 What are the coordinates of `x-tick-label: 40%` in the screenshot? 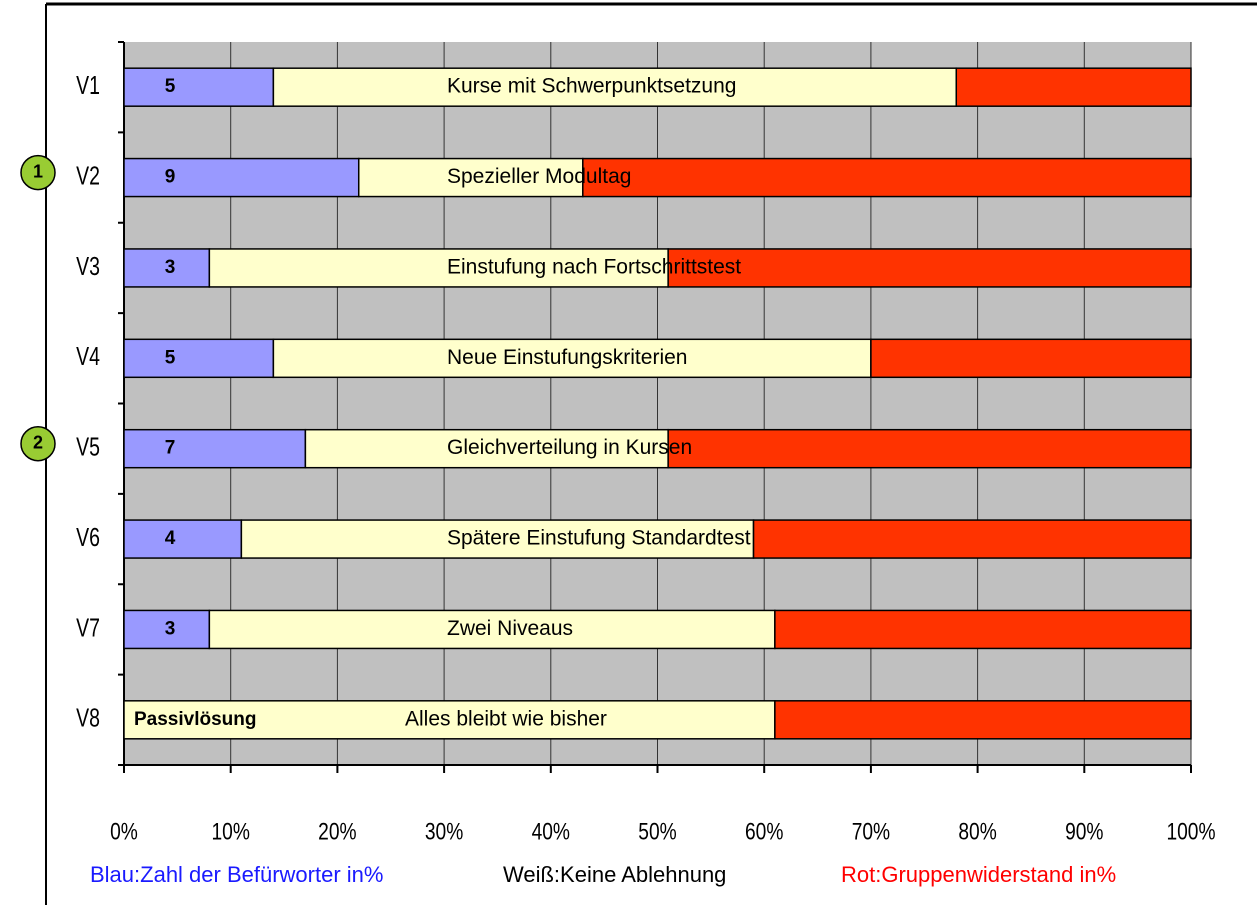 It's located at (551, 831).